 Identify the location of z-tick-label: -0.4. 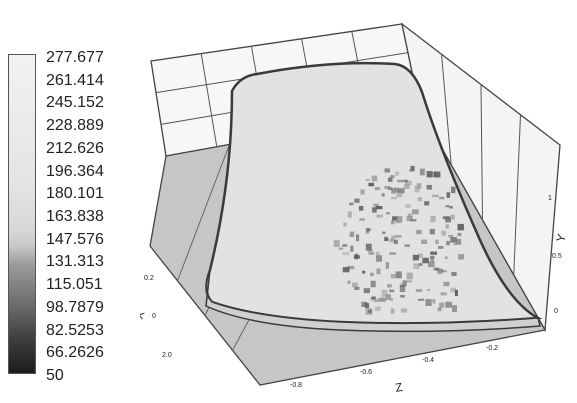
(428, 360).